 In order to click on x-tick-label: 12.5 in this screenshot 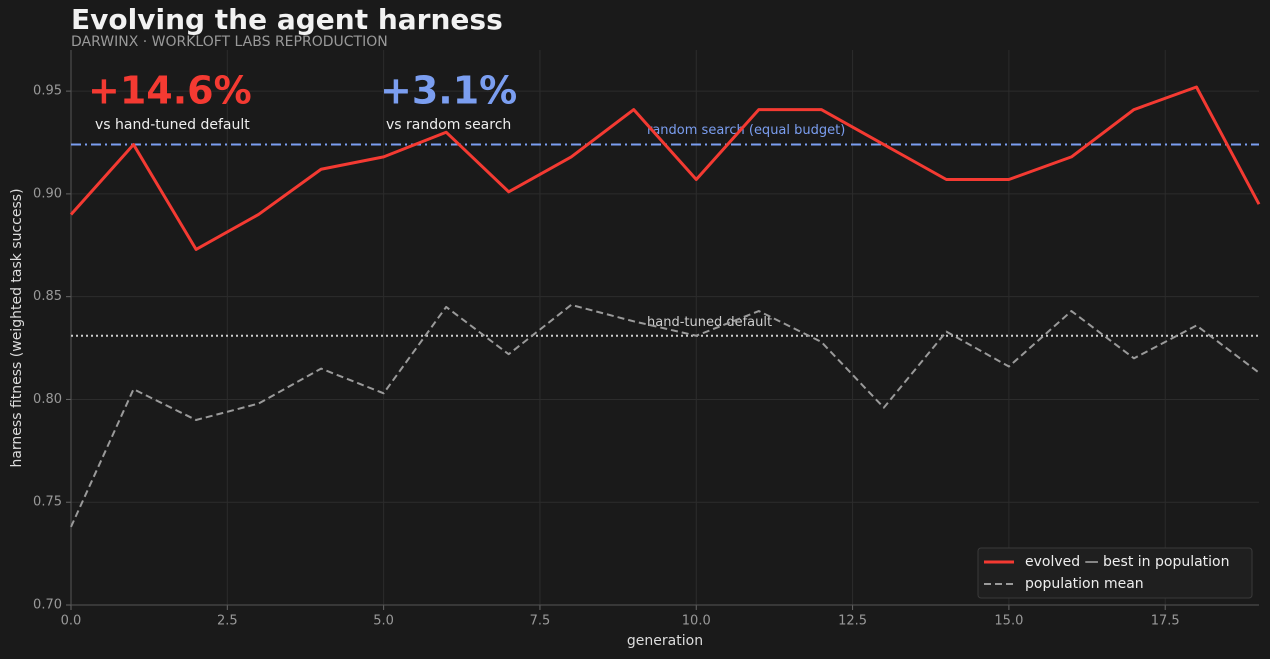, I will do `click(852, 621)`.